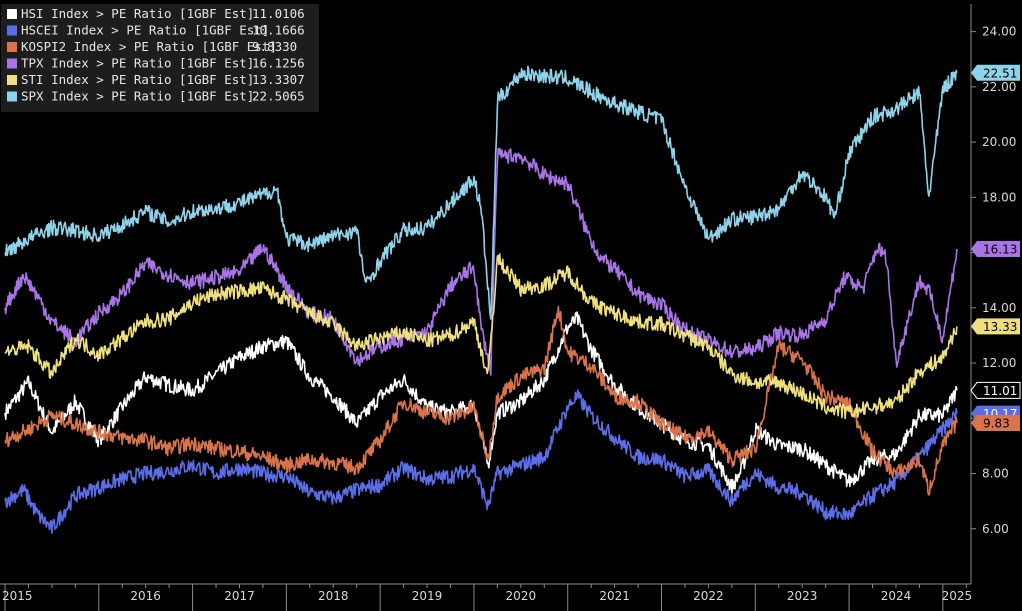  I want to click on y-tick-label: 24.00, so click(999, 32).